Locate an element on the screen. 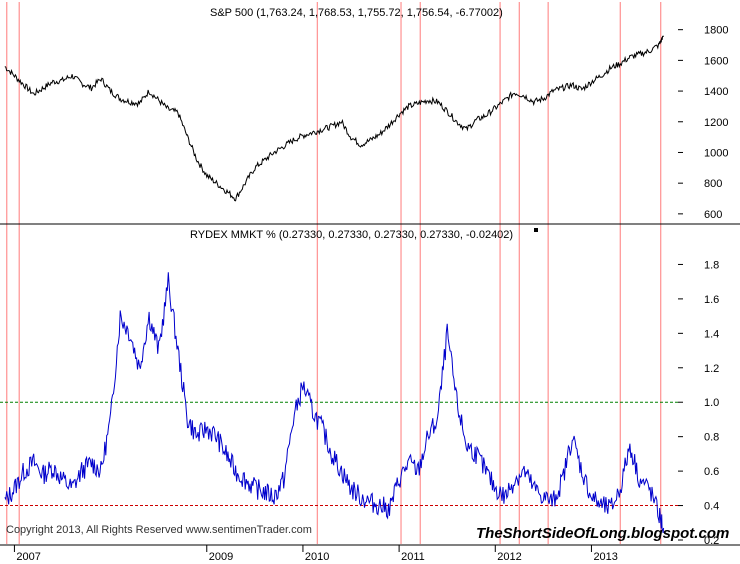 The width and height of the screenshot is (740, 564). x-tick-label: 2013 is located at coordinates (605, 557).